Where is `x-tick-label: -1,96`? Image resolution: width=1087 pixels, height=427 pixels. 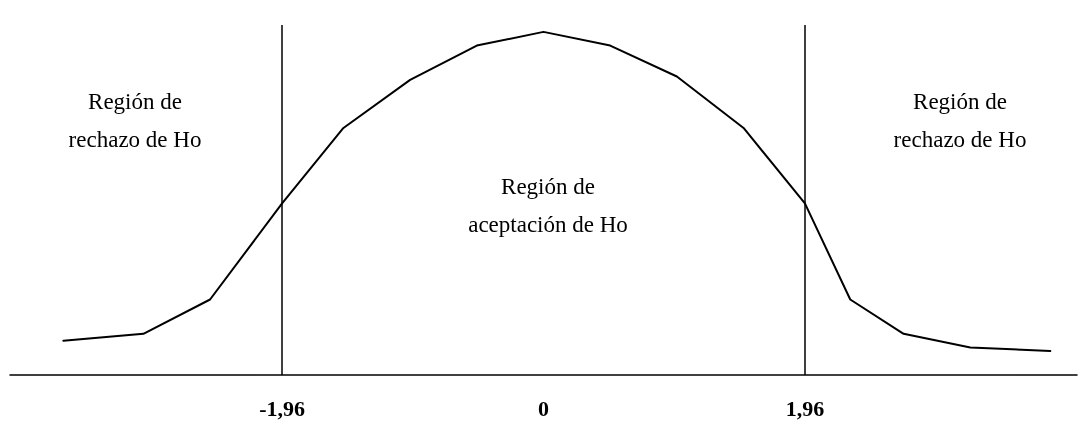 x-tick-label: -1,96 is located at coordinates (282, 408).